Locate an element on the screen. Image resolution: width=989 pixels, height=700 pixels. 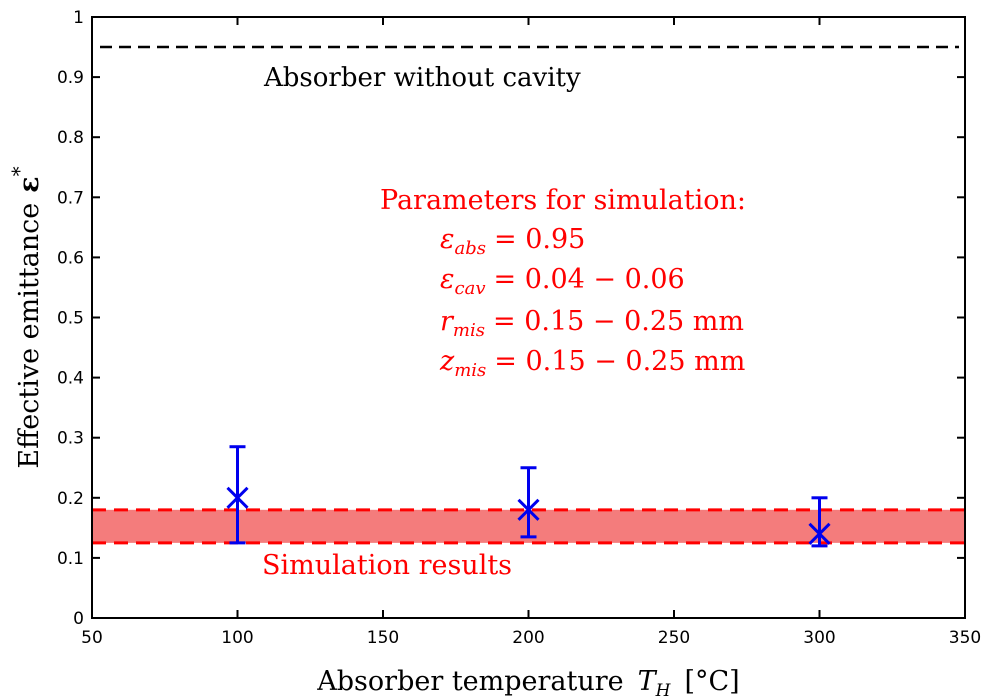
x-axis-title: Absorber temperature TH [°C] is located at coordinates (527, 683).